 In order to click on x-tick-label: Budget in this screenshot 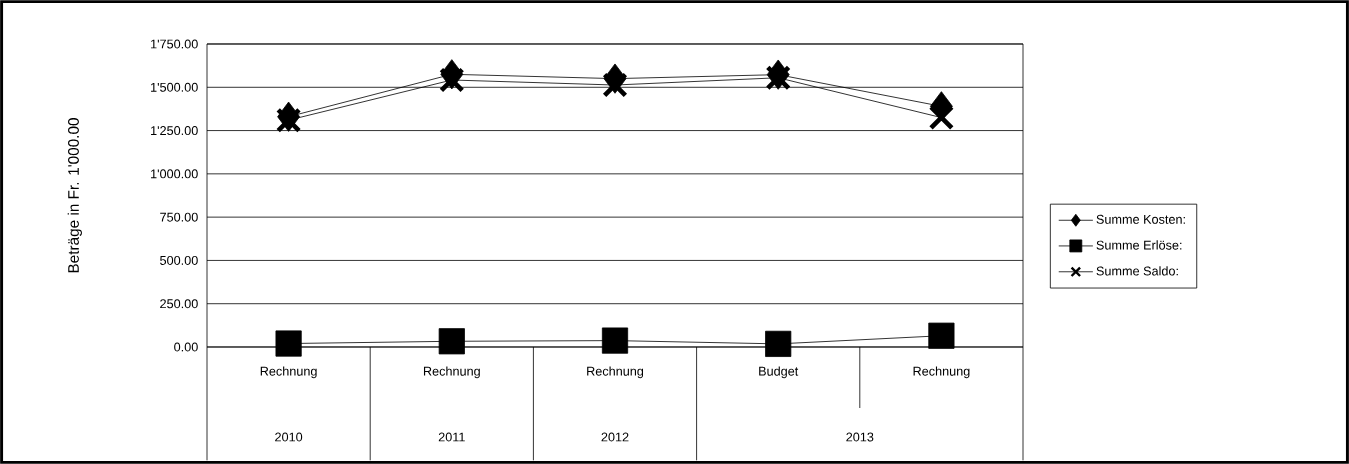, I will do `click(779, 372)`.